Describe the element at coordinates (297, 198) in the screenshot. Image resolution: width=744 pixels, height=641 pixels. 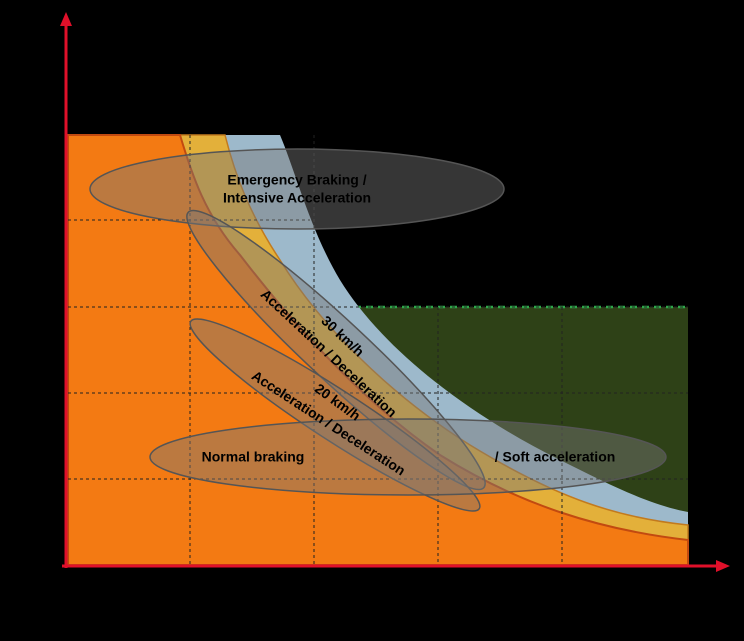
I see `label: Intensive Acceleration` at that location.